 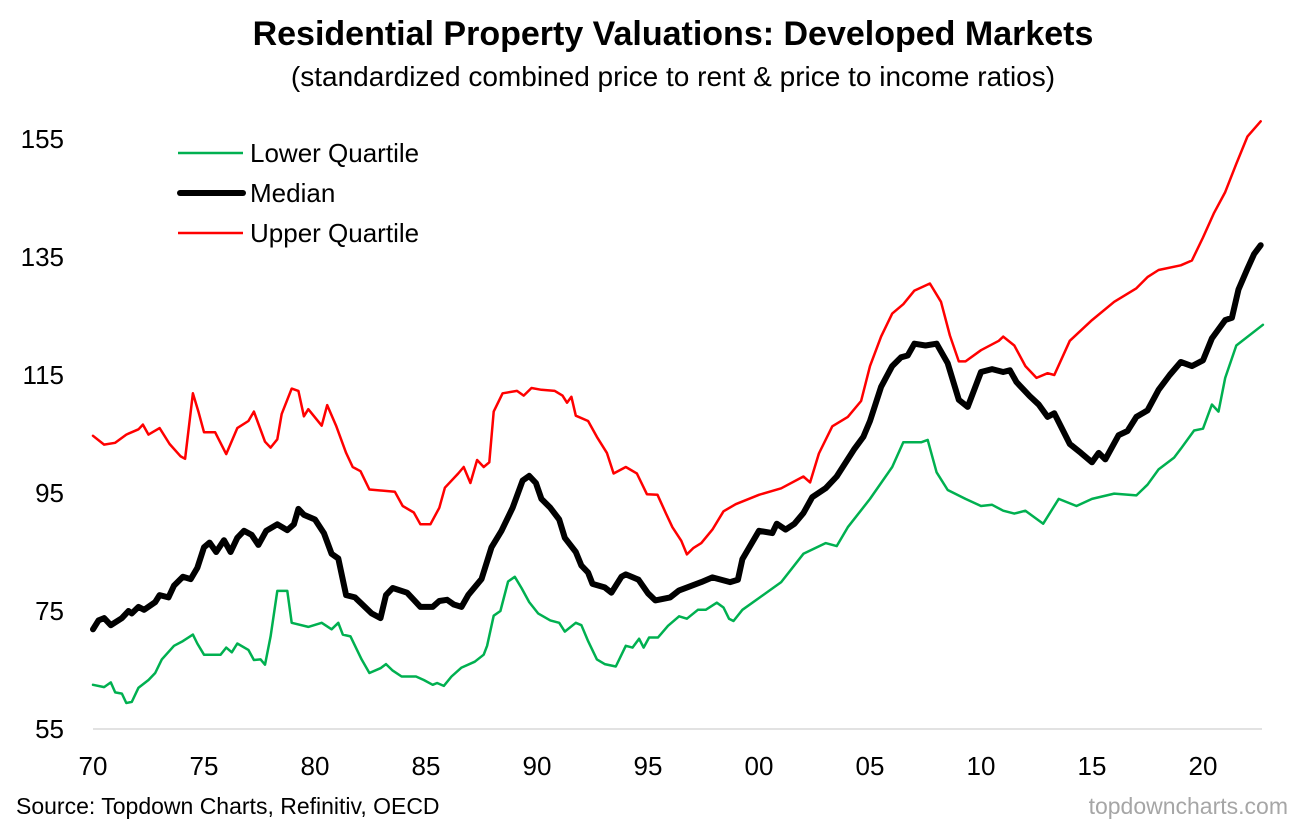 I want to click on x-tick-label: 90, so click(x=537, y=766).